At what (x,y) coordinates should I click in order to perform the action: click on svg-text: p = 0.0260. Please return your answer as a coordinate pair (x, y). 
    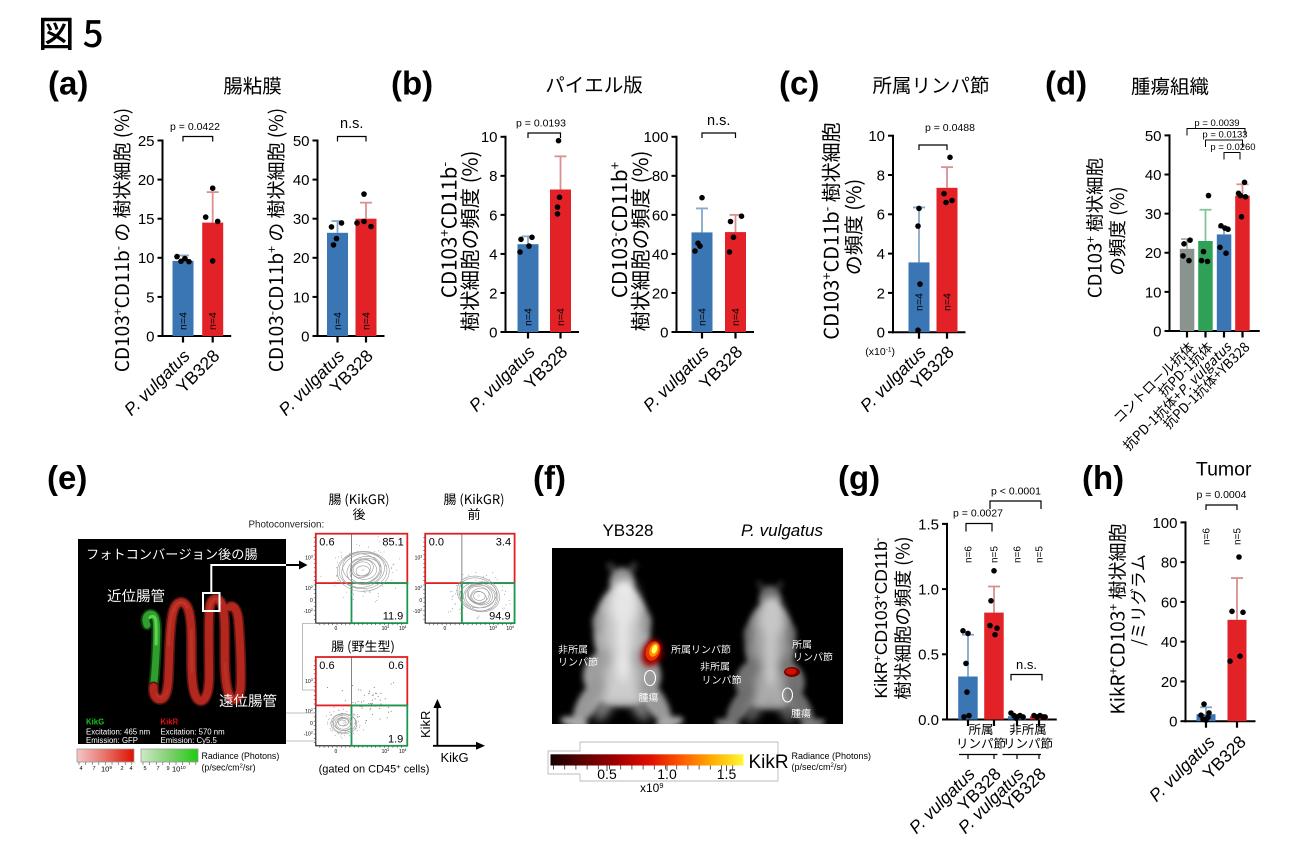
    Looking at the image, I should click on (1232, 147).